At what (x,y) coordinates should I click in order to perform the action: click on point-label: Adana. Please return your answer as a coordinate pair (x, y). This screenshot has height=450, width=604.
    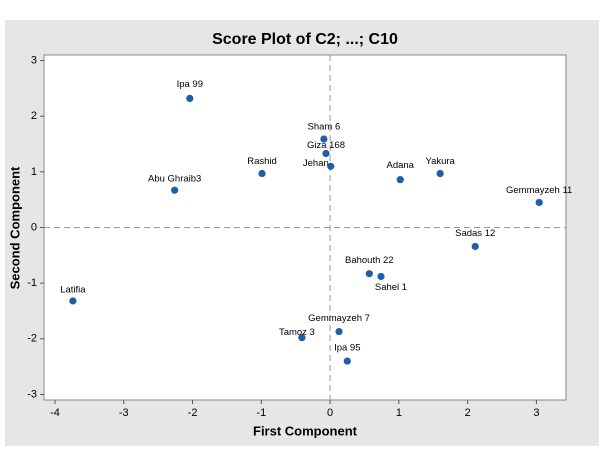
    Looking at the image, I should click on (401, 165).